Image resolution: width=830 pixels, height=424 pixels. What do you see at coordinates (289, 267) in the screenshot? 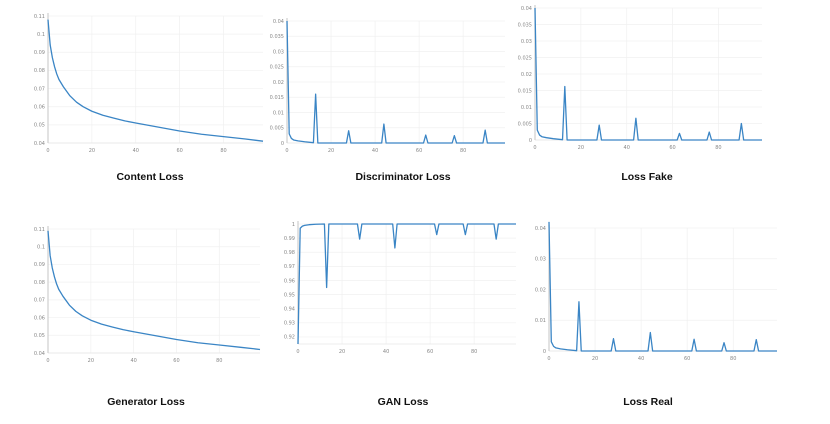
I see `y-tick-label: 0.97` at bounding box center [289, 267].